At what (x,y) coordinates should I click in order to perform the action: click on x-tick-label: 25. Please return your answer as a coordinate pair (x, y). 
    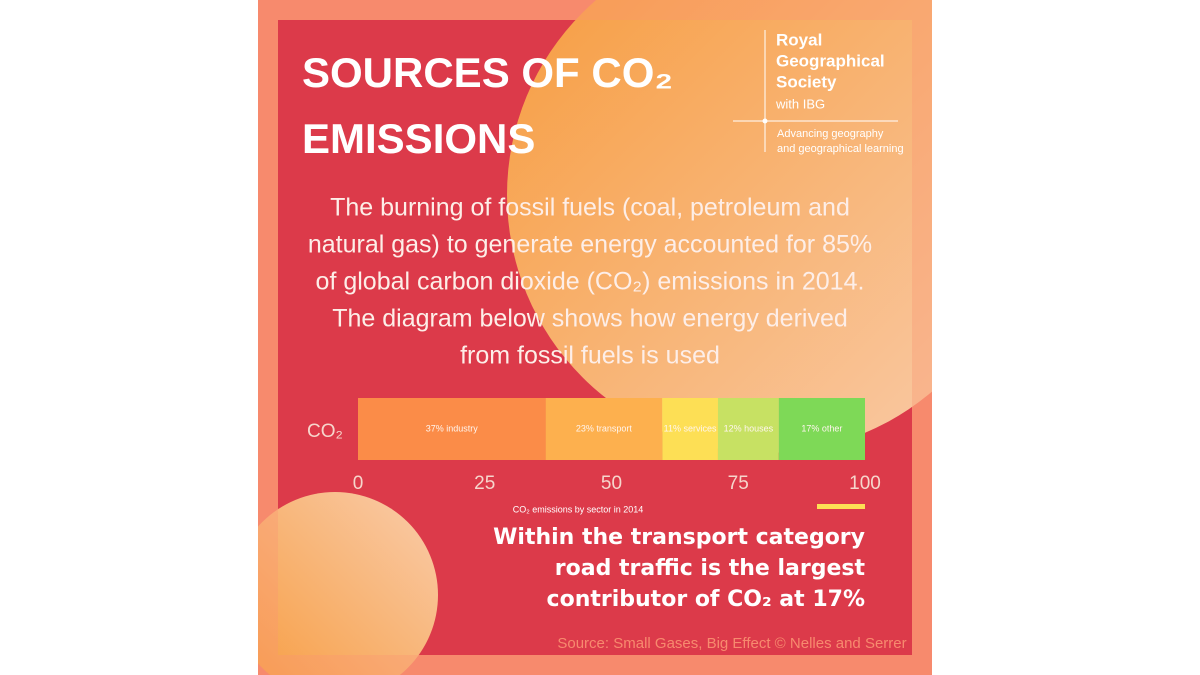
    Looking at the image, I should click on (484, 483).